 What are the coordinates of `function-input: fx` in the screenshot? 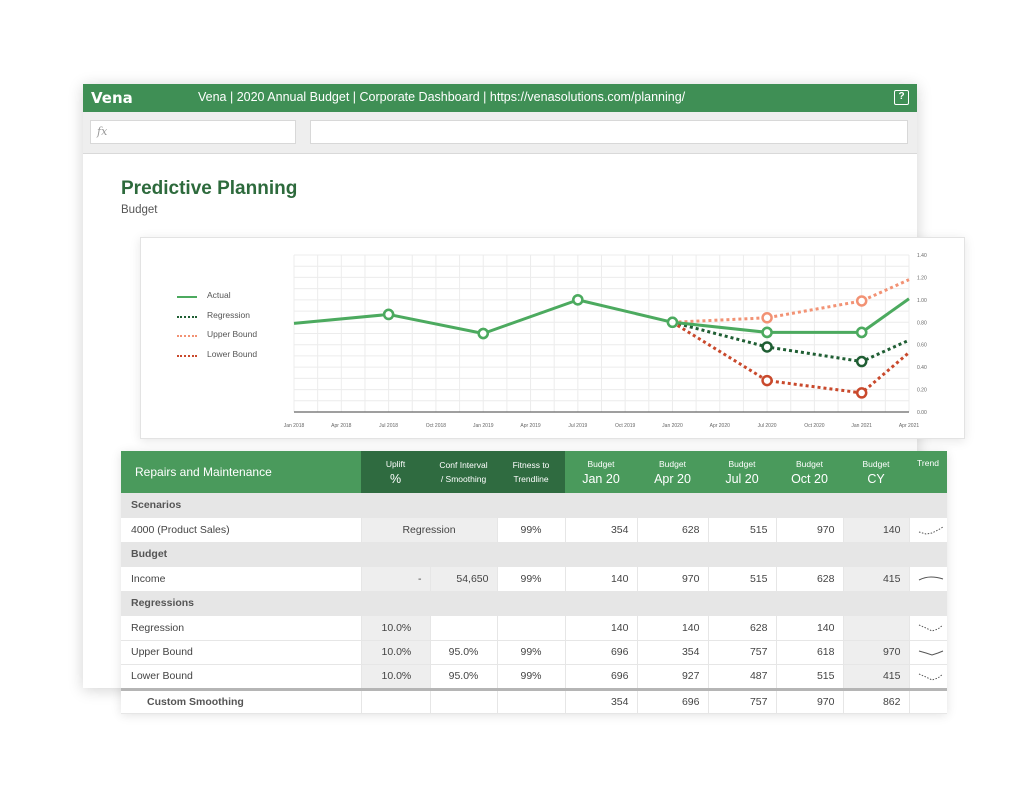 It's located at (193, 132).